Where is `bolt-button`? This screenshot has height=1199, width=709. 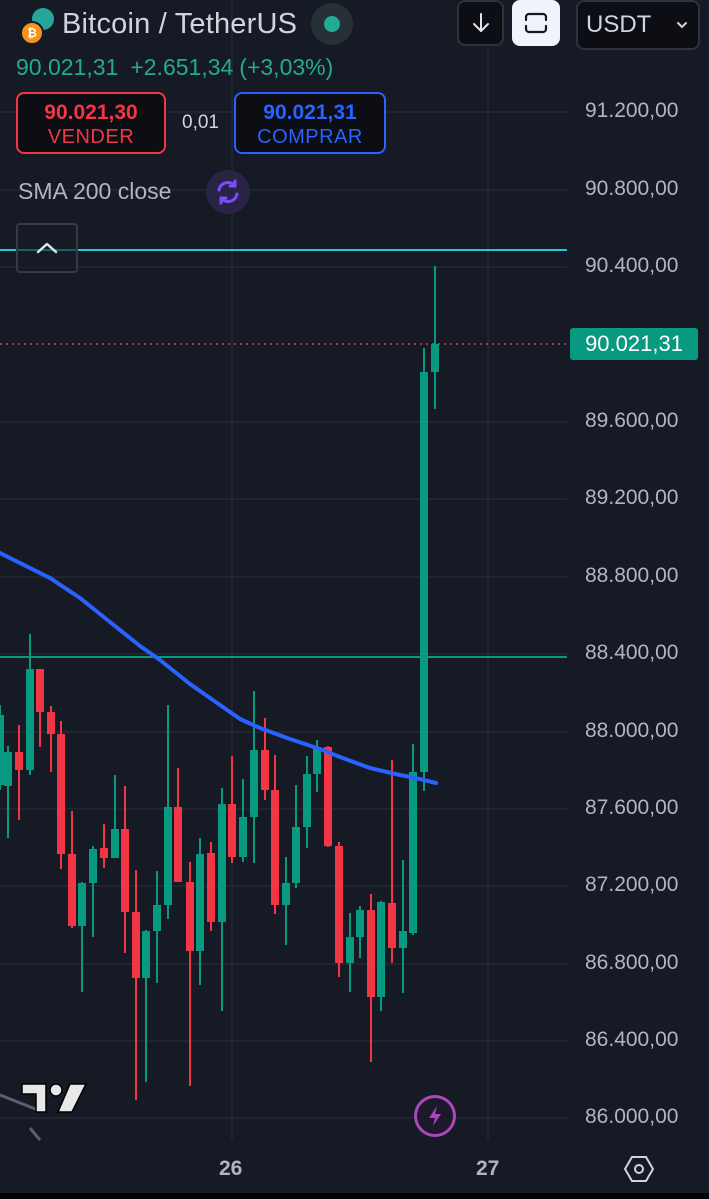 bolt-button is located at coordinates (435, 1116).